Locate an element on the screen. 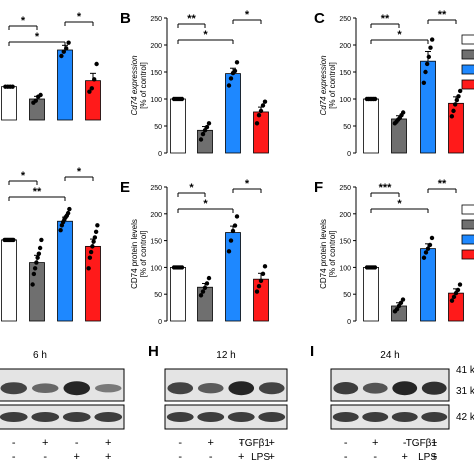 The image size is (474, 474). panel-letter: I is located at coordinates (312, 351).